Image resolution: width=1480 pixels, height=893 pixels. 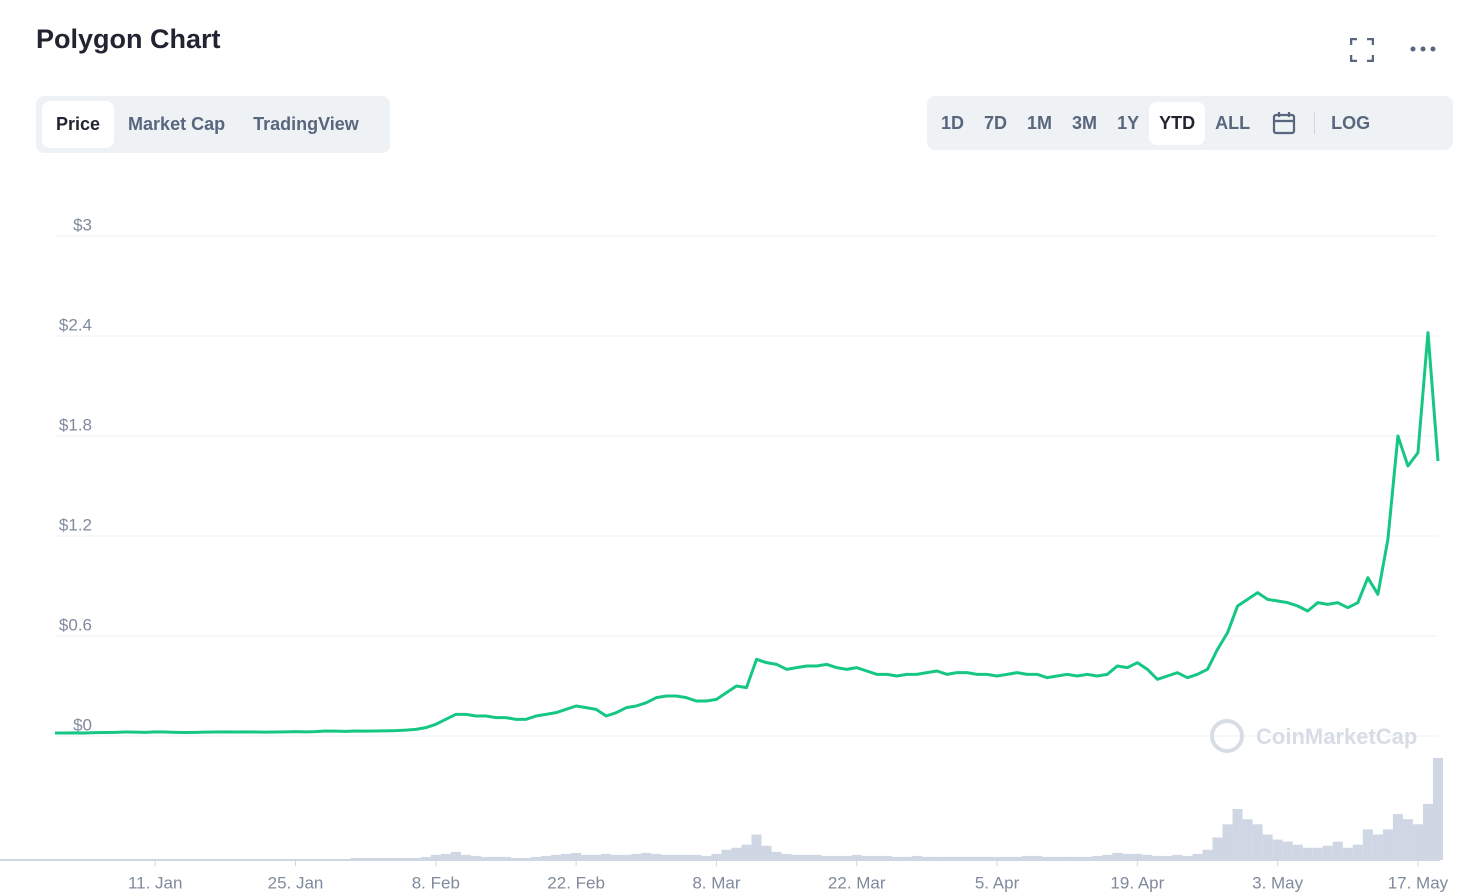 I want to click on range-button: 1D, so click(x=953, y=122).